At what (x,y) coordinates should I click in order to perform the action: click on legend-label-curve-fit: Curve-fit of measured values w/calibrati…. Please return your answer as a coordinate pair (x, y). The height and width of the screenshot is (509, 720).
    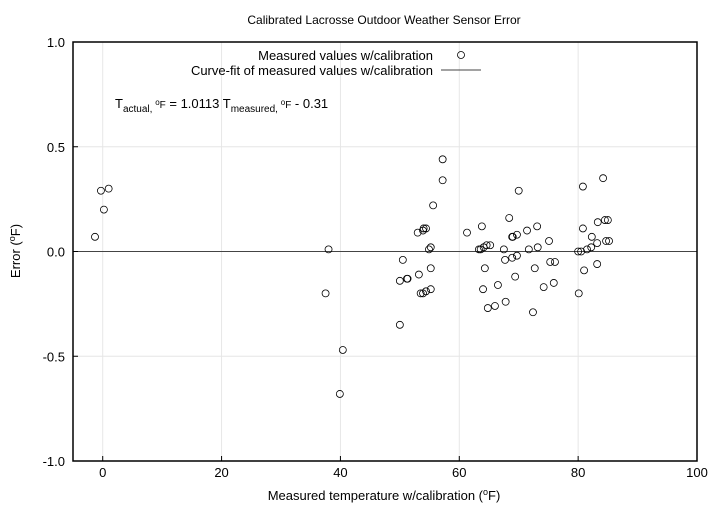
    Looking at the image, I should click on (312, 70).